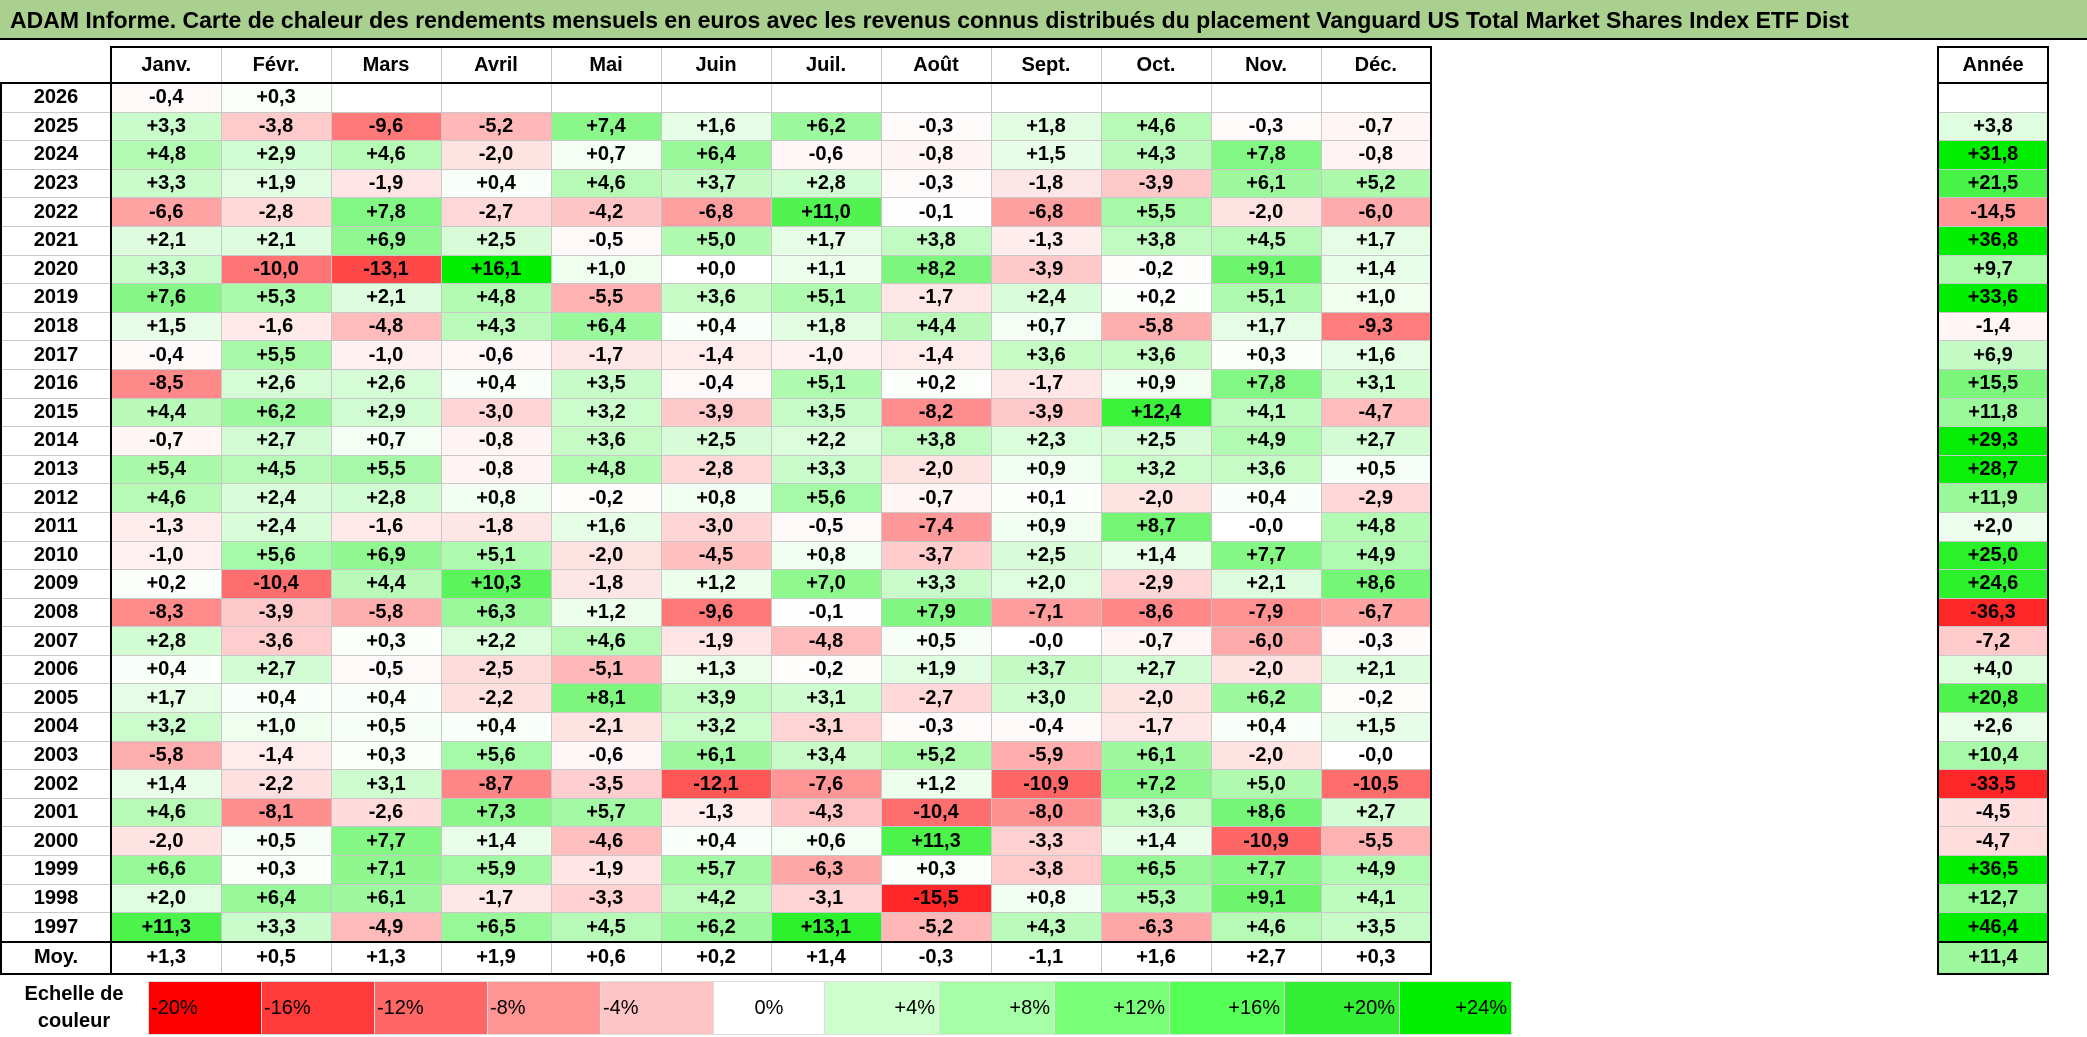 The image size is (2087, 1037). What do you see at coordinates (56, 498) in the screenshot?
I see `year-label: 2012` at bounding box center [56, 498].